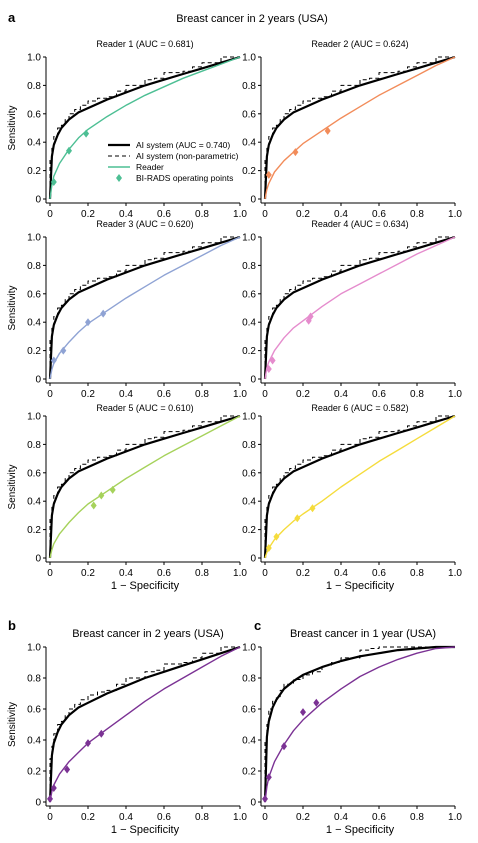 This screenshot has width=478, height=843. I want to click on panel-a-letter: a, so click(12, 17).